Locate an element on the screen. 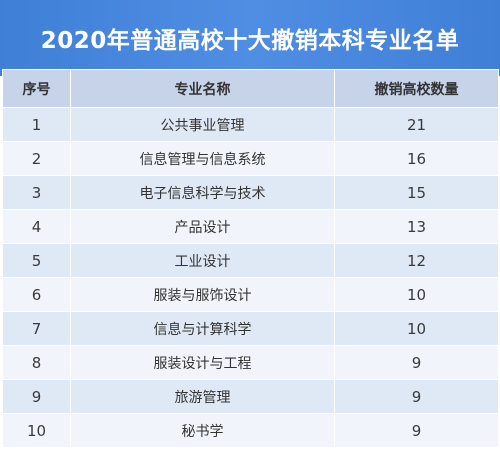 The image size is (500, 451). cell-count: 13 is located at coordinates (416, 226).